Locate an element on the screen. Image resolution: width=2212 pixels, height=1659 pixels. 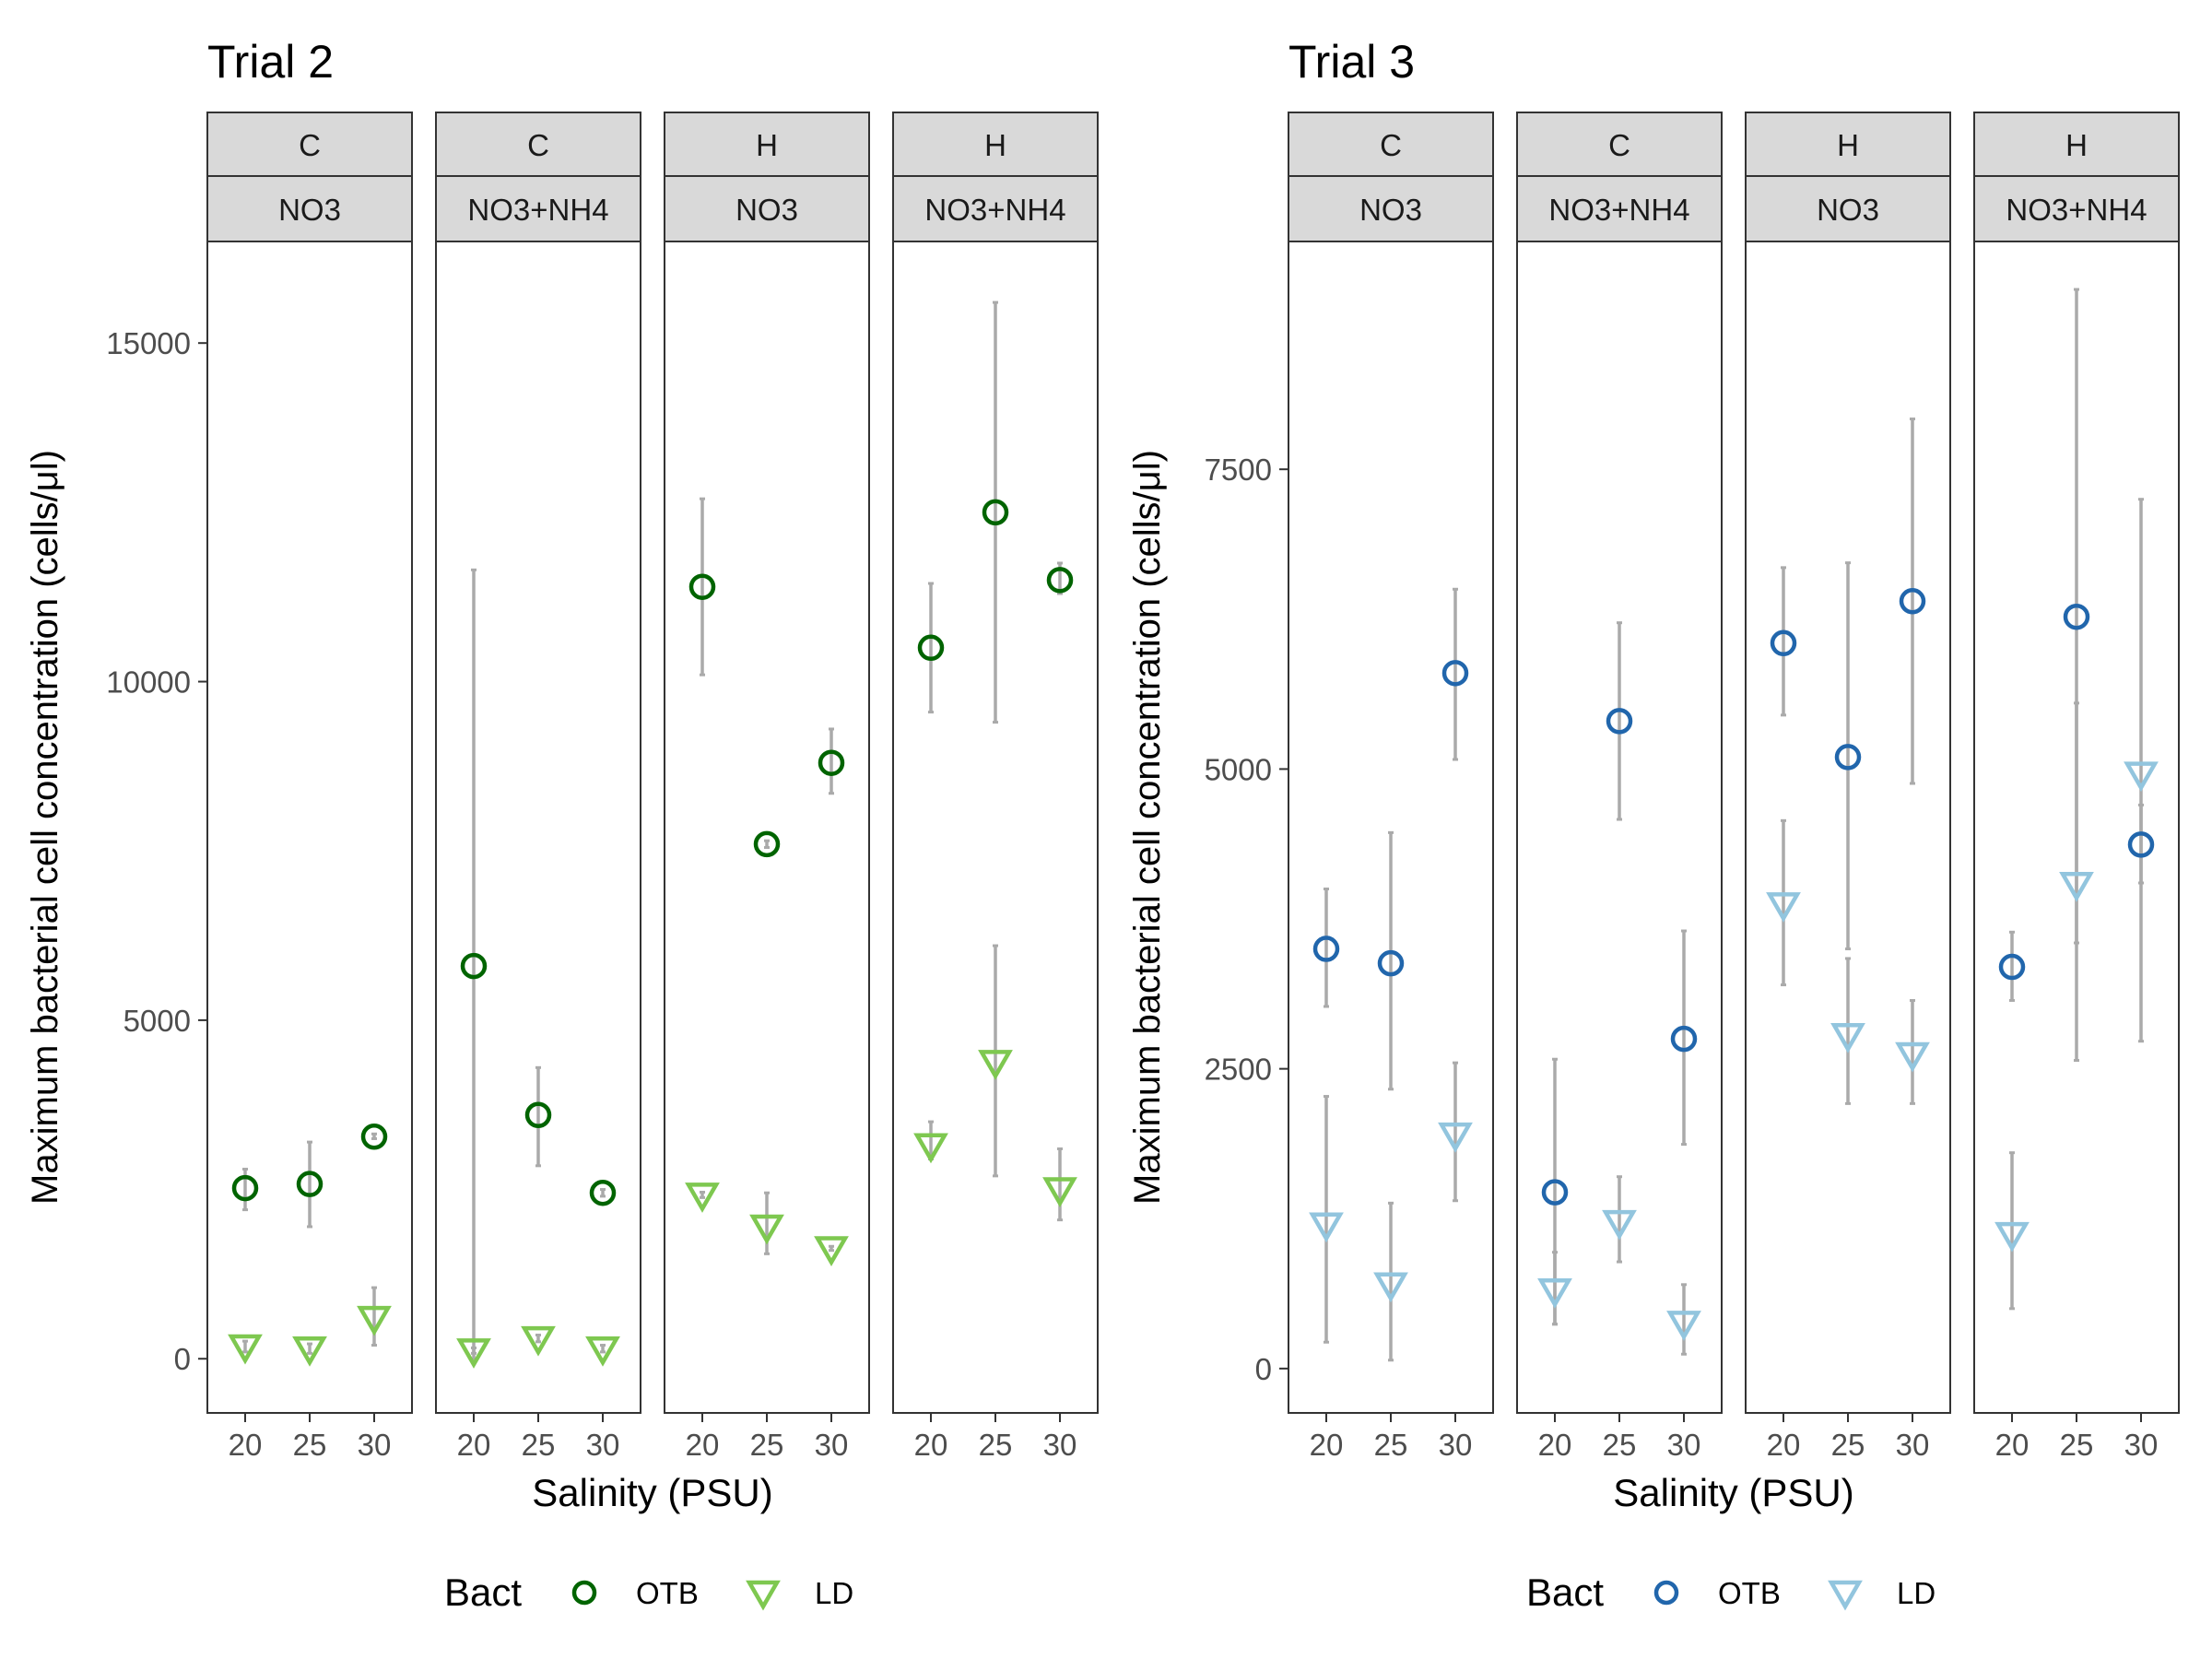
y-tick-label: 2500 is located at coordinates (1238, 1070).